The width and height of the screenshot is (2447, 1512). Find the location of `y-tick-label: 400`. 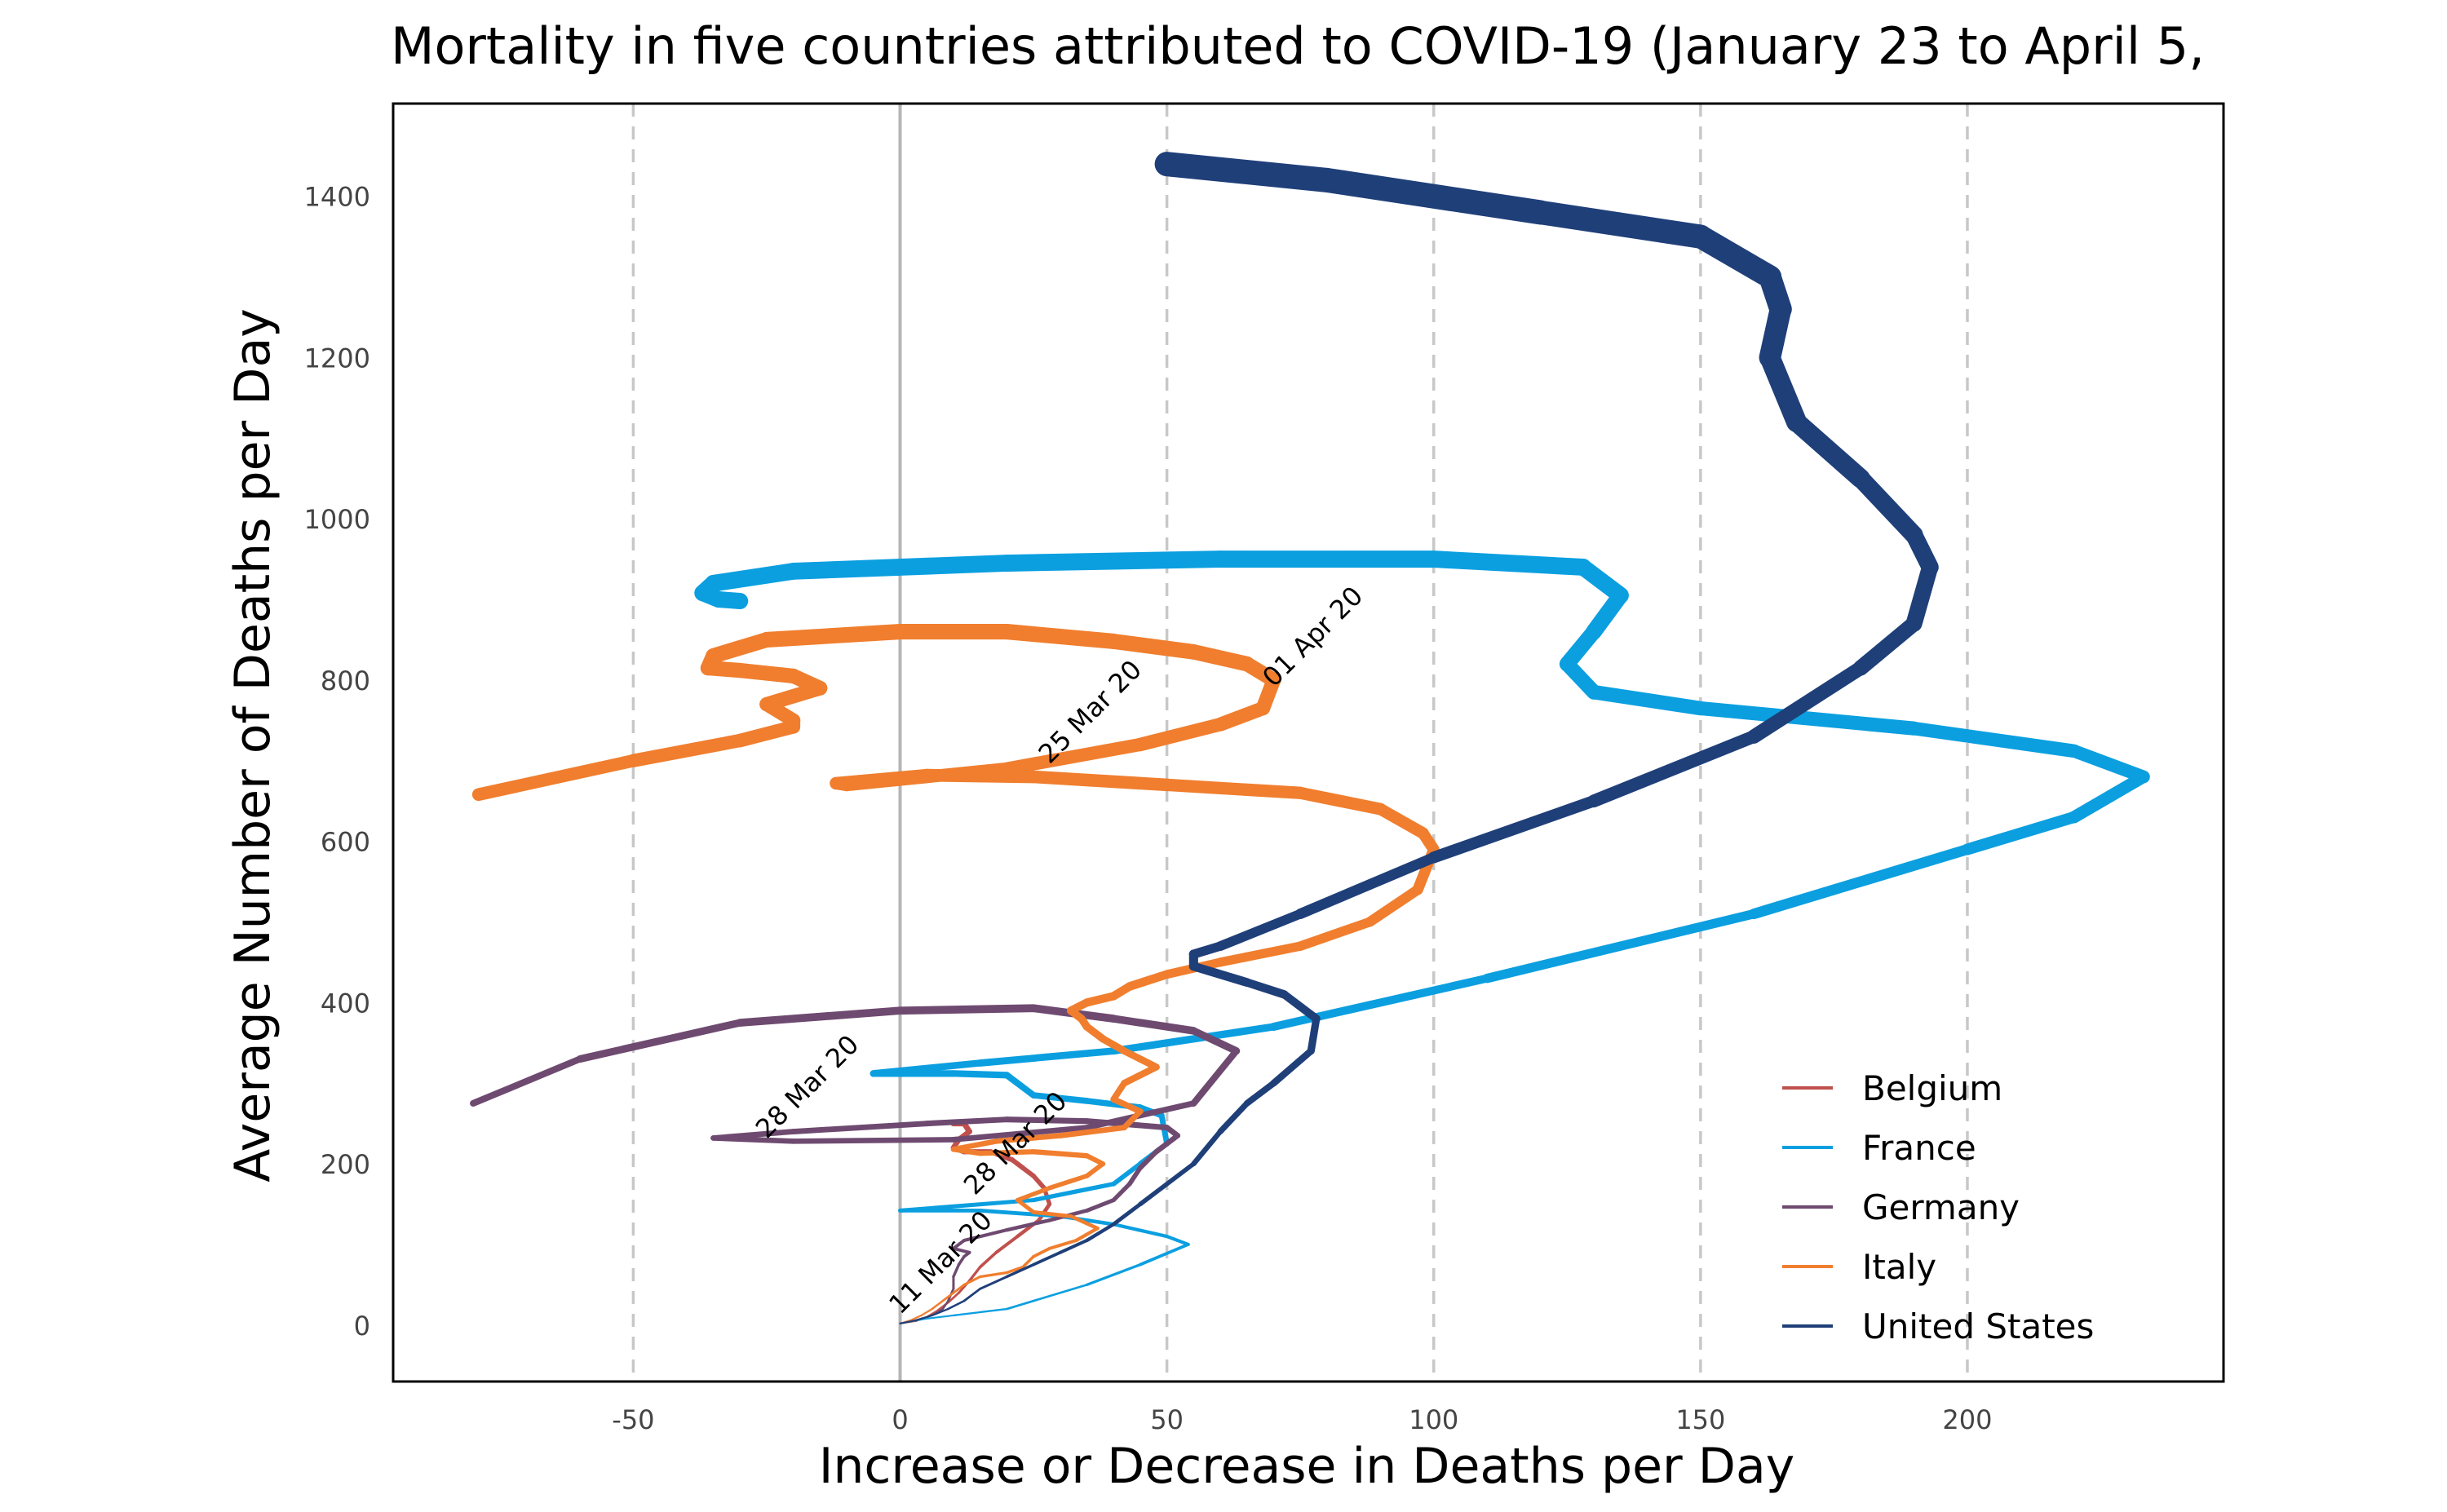

y-tick-label: 400 is located at coordinates (345, 1003).